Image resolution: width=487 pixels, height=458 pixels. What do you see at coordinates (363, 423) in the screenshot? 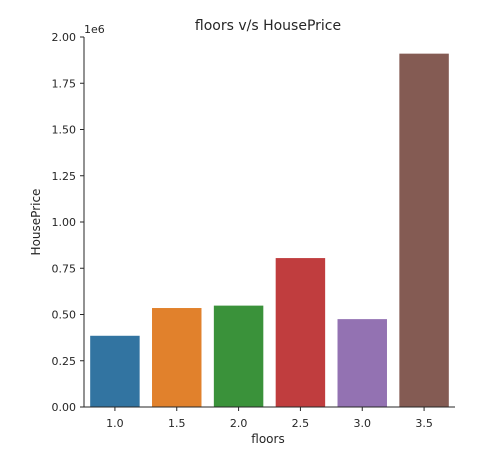
I see `x-tick-label: 3.0` at bounding box center [363, 423].